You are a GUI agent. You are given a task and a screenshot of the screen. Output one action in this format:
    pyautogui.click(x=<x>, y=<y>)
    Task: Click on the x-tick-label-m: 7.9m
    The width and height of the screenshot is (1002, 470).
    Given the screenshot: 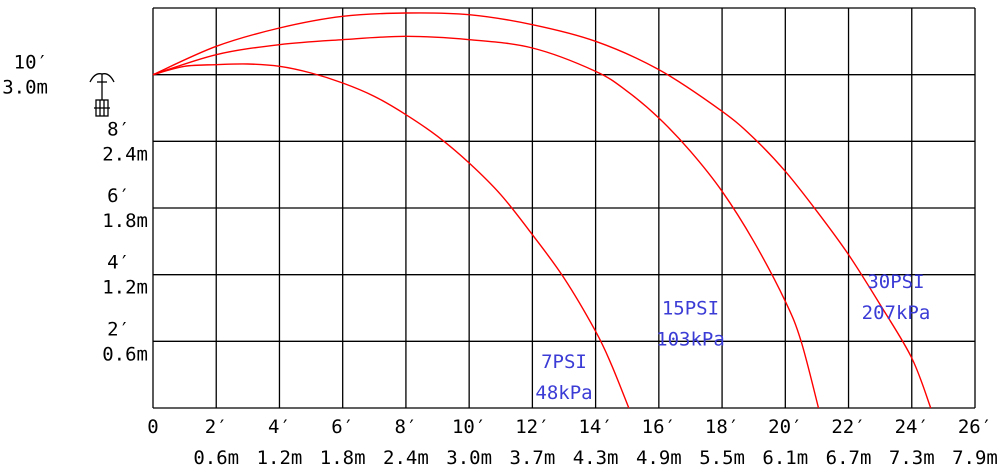 What is the action you would take?
    pyautogui.click(x=975, y=458)
    